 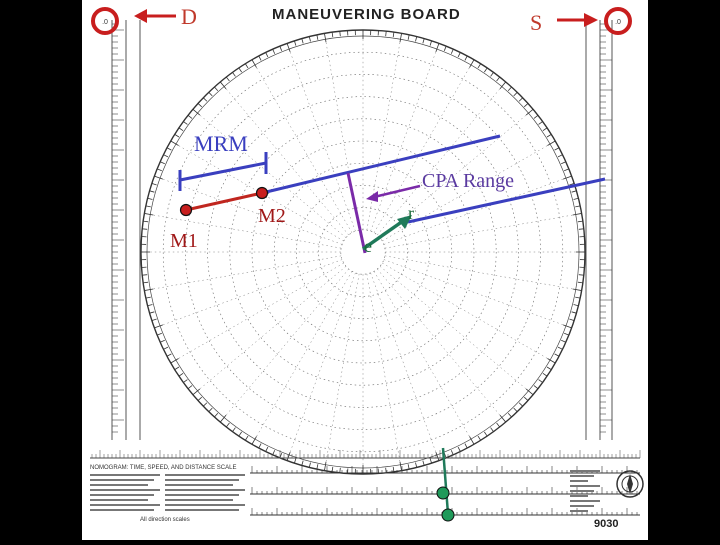 I want to click on label-e: e, so click(x=368, y=246).